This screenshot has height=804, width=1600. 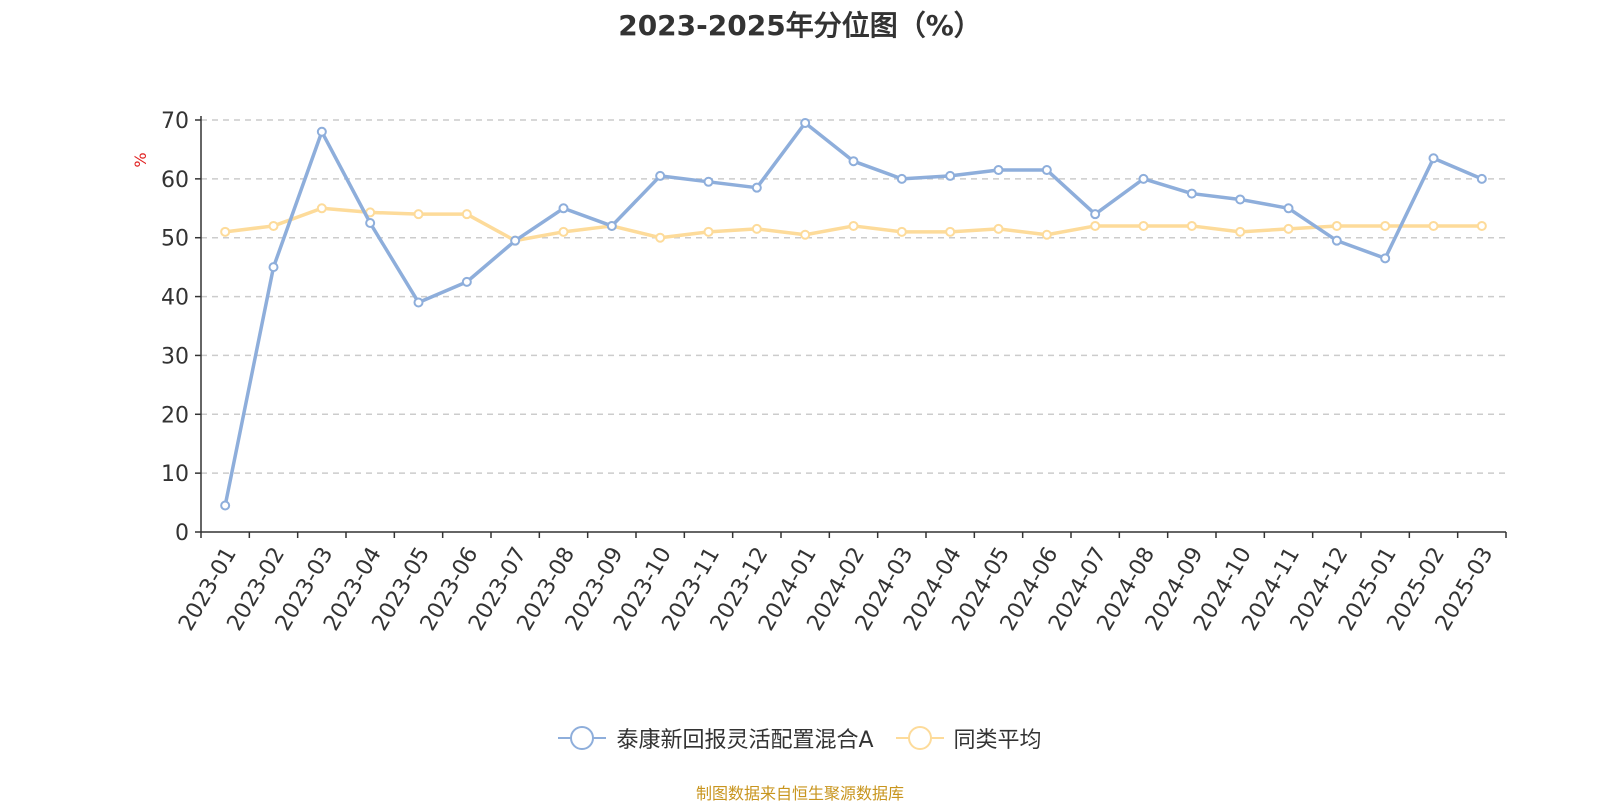 What do you see at coordinates (799, 793) in the screenshot?
I see `source-note: 制图数据来自恒生聚源数据库` at bounding box center [799, 793].